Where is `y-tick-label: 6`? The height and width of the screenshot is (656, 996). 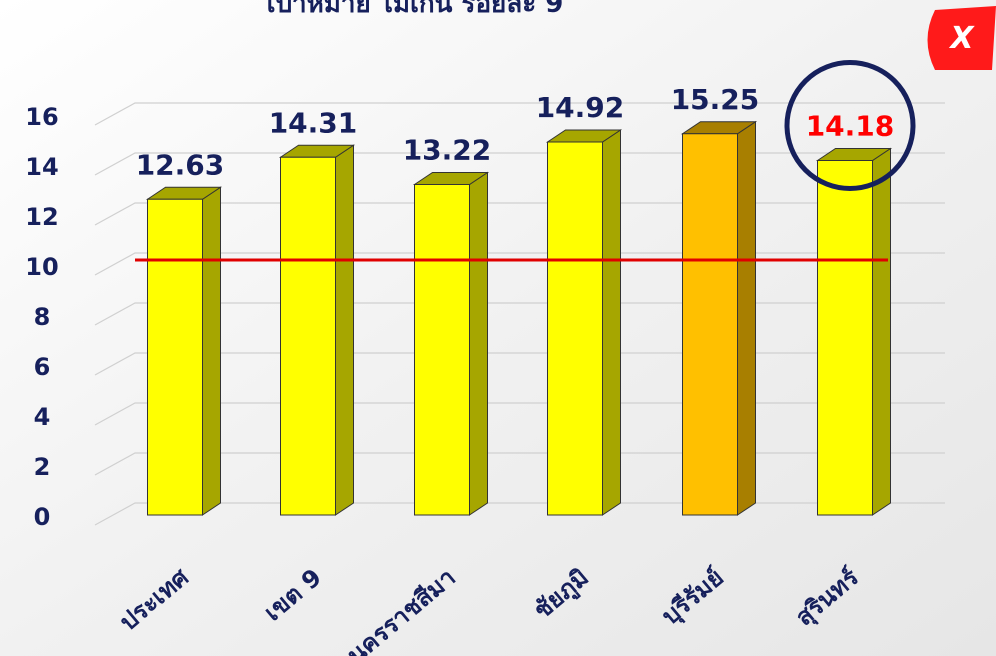
y-tick-label: 6 is located at coordinates (42, 367).